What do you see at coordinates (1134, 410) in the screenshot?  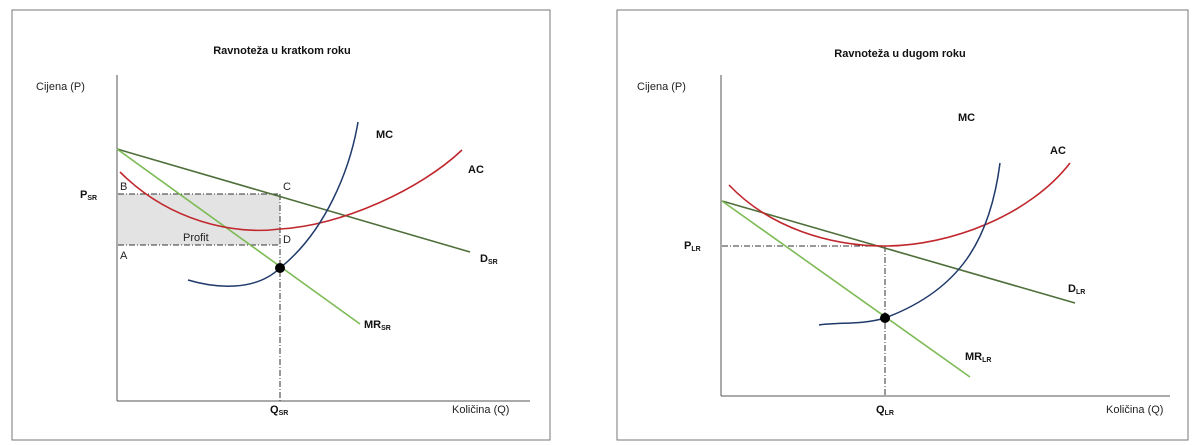 I see `long-run-x-axis-label: Količina (Q)` at bounding box center [1134, 410].